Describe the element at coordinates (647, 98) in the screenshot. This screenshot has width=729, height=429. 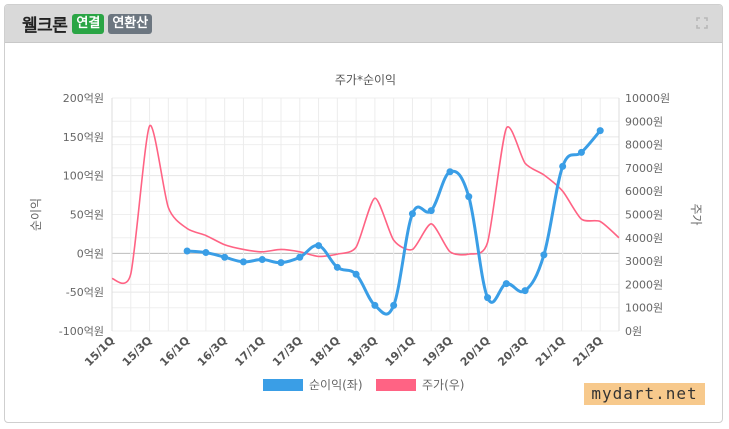
I see `y-right-tick-label: 10000원` at that location.